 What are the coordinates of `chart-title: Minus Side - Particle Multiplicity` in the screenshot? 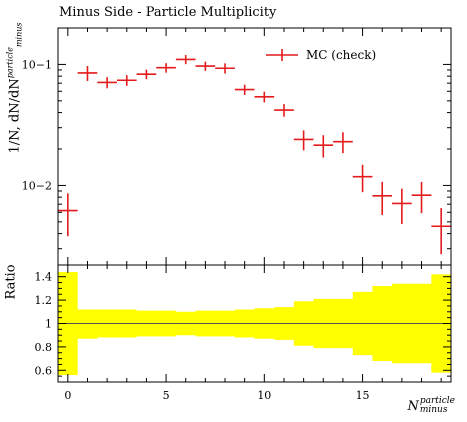 It's located at (168, 12).